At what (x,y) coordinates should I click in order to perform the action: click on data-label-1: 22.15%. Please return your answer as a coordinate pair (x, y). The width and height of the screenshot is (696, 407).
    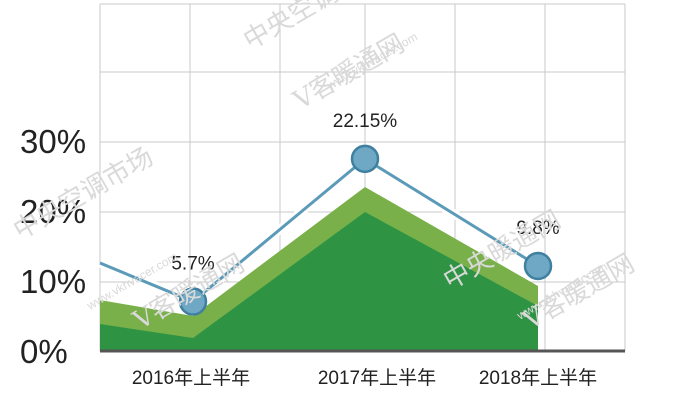
    Looking at the image, I should click on (365, 121).